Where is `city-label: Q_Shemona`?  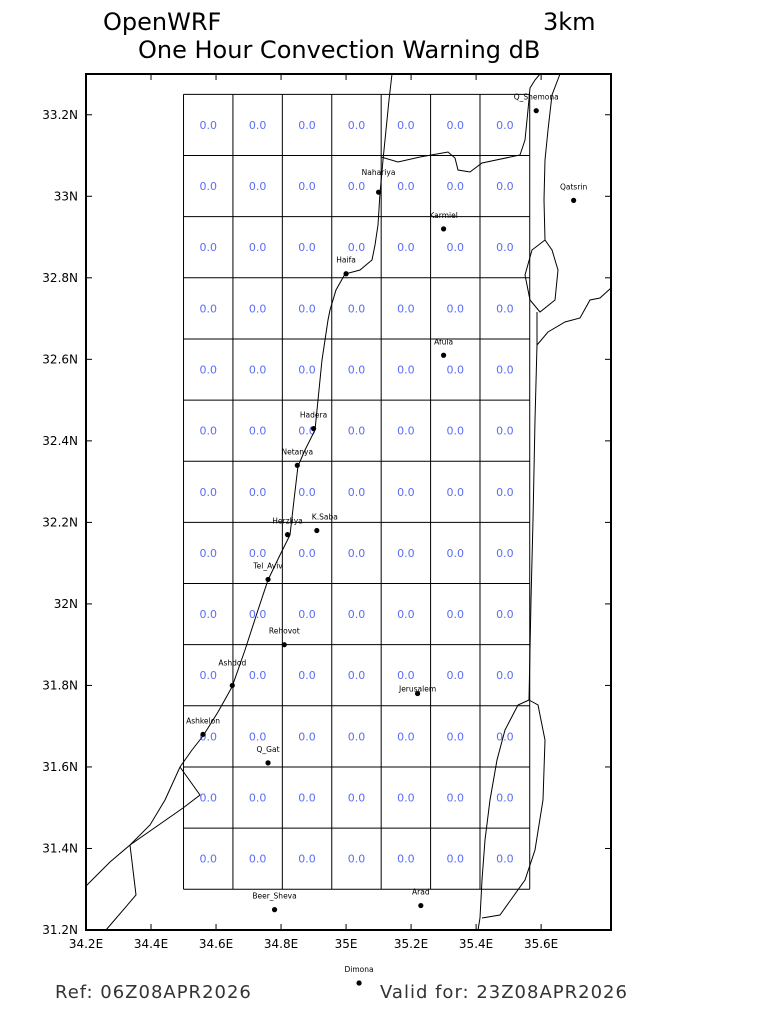
city-label: Q_Shemona is located at coordinates (536, 97).